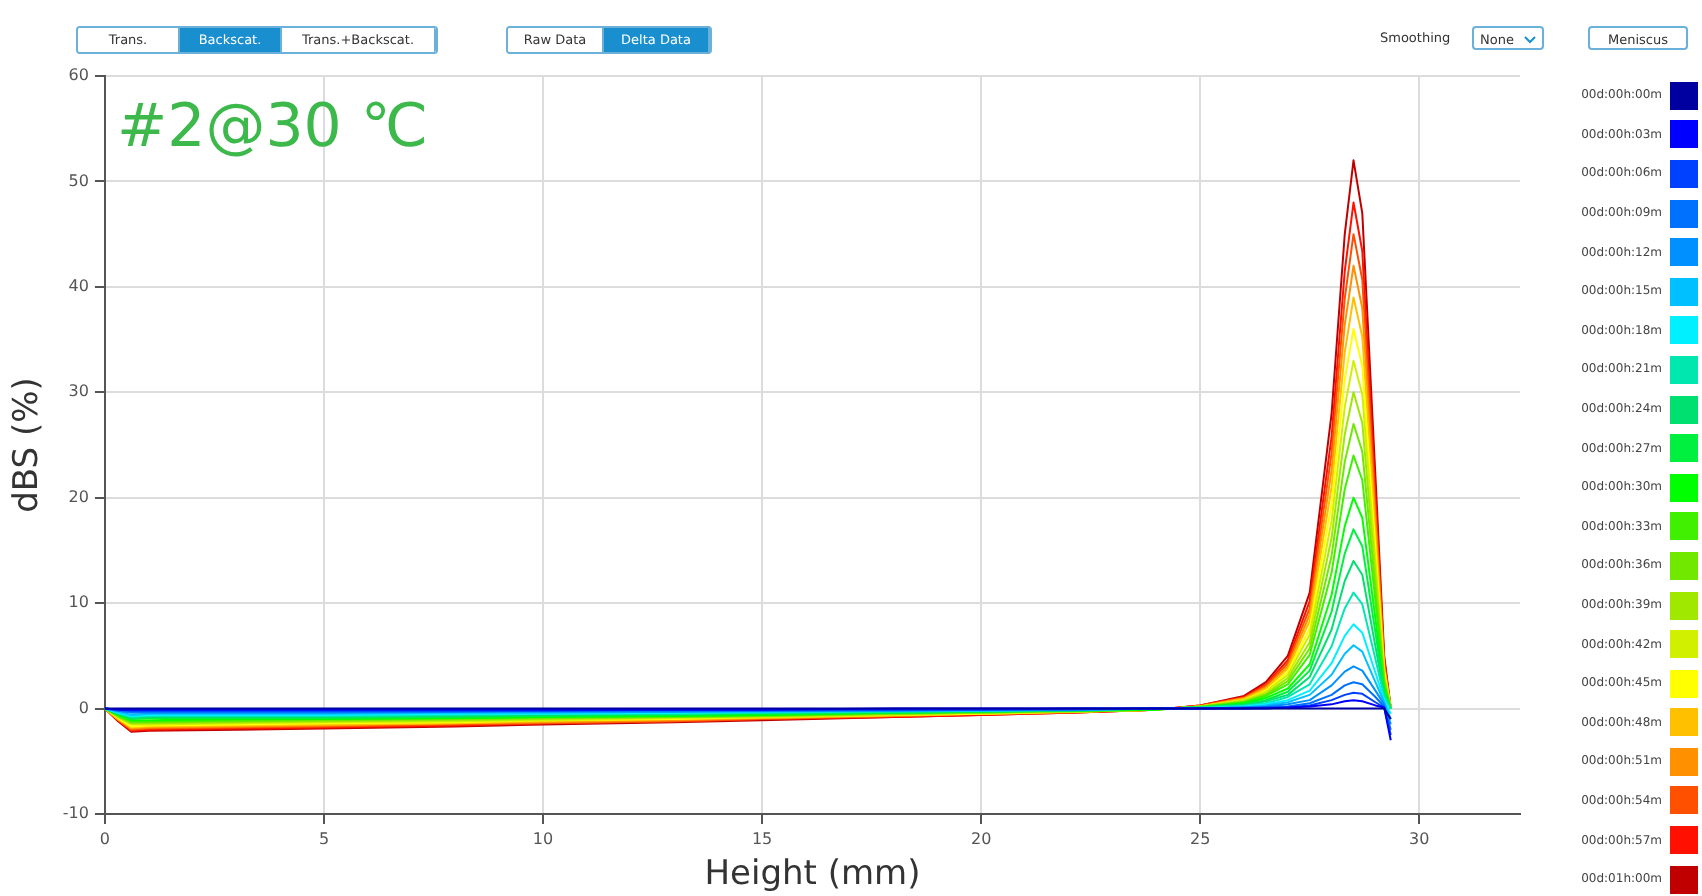 The width and height of the screenshot is (1702, 896). What do you see at coordinates (762, 838) in the screenshot?
I see `x-tick-label: 15` at bounding box center [762, 838].